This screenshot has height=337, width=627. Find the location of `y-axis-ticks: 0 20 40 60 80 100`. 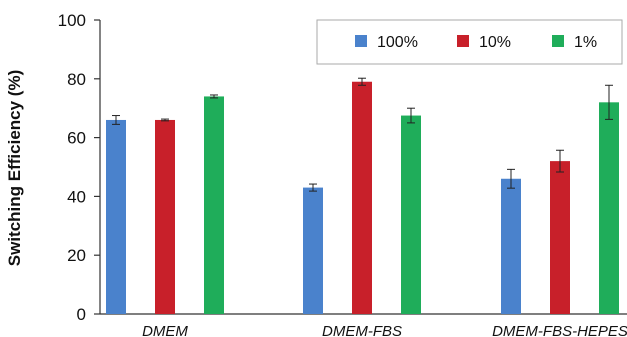

y-axis-ticks: 0 20 40 60 80 100 is located at coordinates (79, 167).